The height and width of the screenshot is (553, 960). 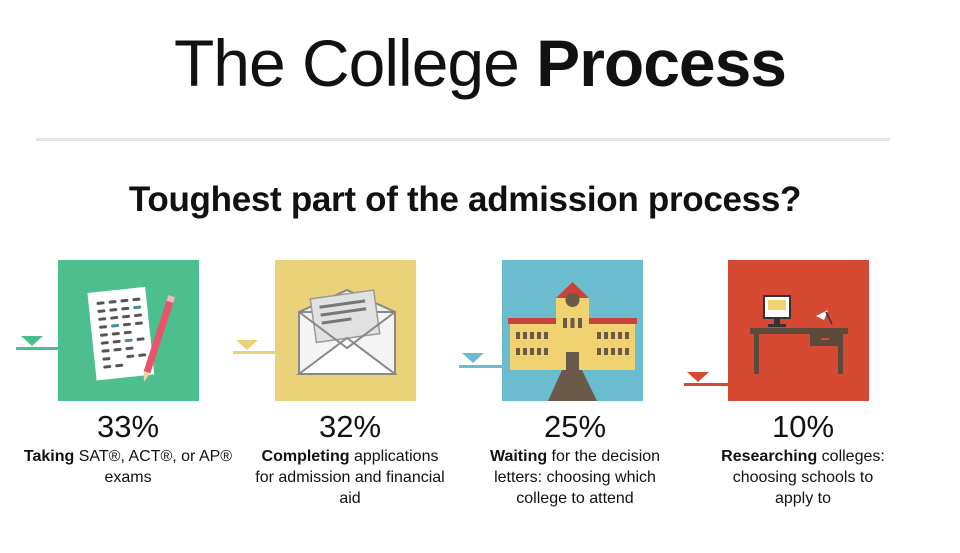 I want to click on desk-computer-icon, so click(x=799, y=334).